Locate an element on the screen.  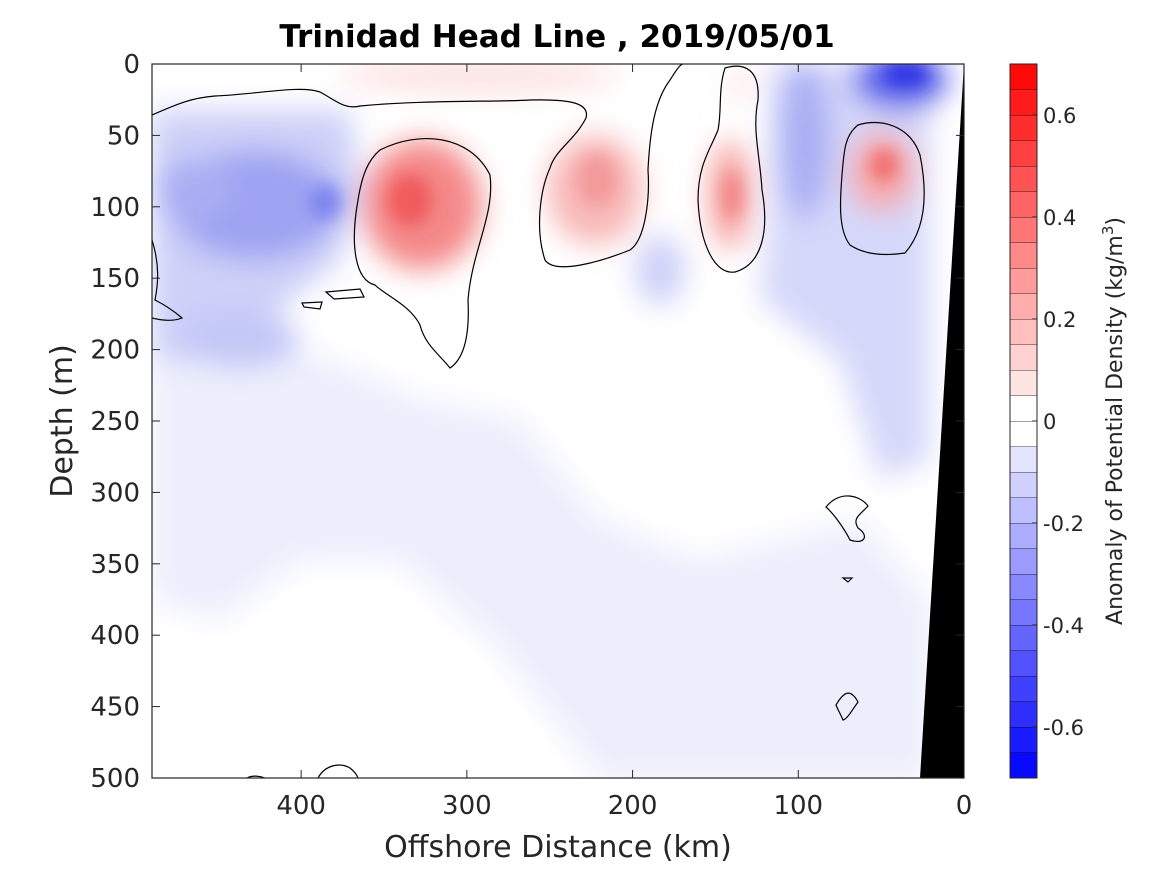
y-axis-label: Depth (m) is located at coordinates (62, 421).